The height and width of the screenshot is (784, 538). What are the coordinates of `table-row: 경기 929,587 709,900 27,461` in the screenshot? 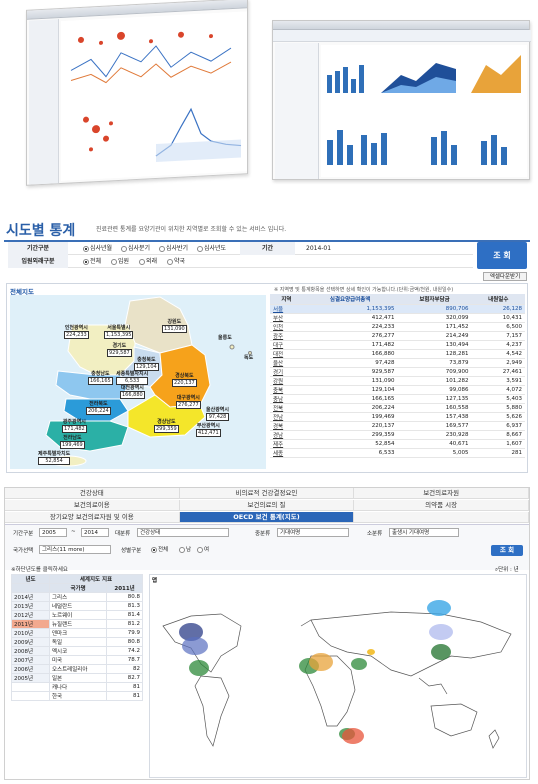 It's located at (397, 372).